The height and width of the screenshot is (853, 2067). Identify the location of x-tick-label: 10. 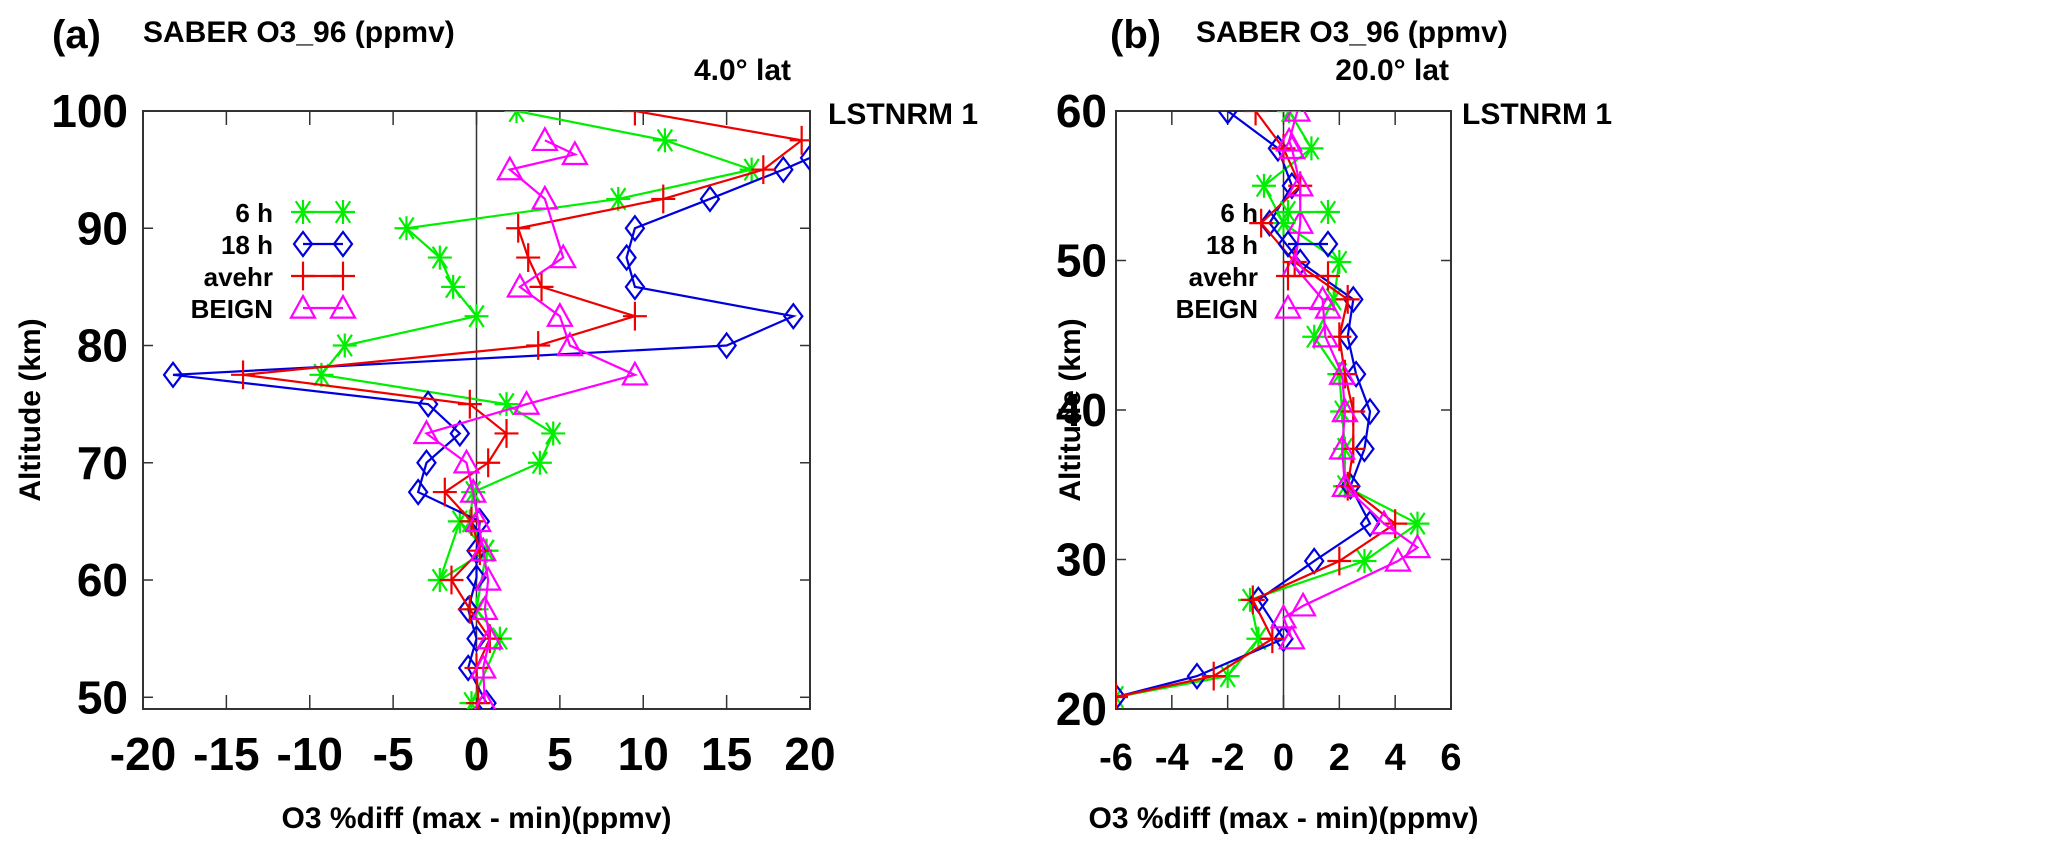
(643, 754).